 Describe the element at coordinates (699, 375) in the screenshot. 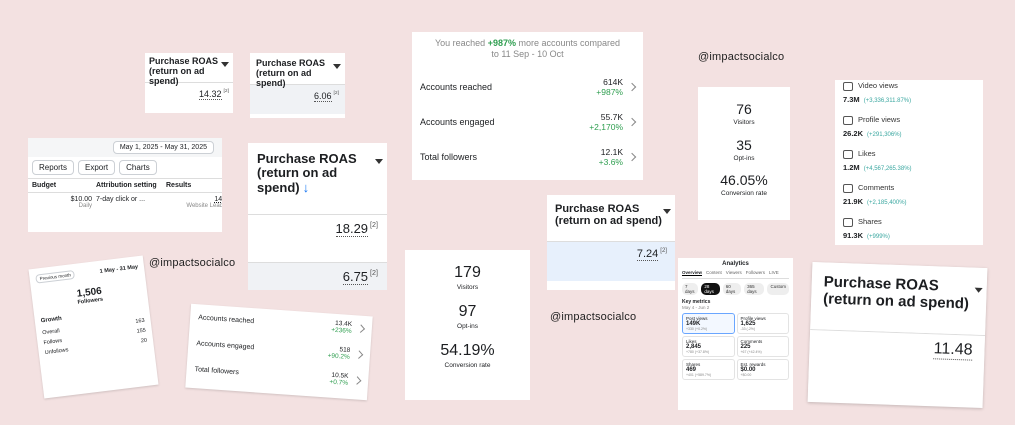

I see `metric-change: +401 (+589.7%)` at that location.